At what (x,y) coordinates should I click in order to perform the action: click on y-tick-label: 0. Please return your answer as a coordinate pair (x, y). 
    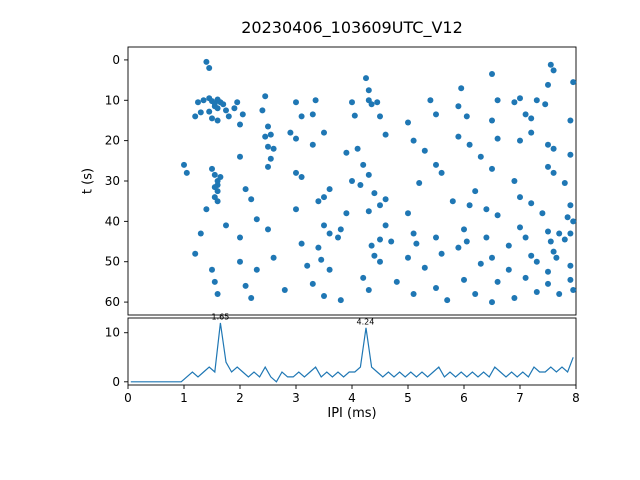
    Looking at the image, I should click on (116, 382).